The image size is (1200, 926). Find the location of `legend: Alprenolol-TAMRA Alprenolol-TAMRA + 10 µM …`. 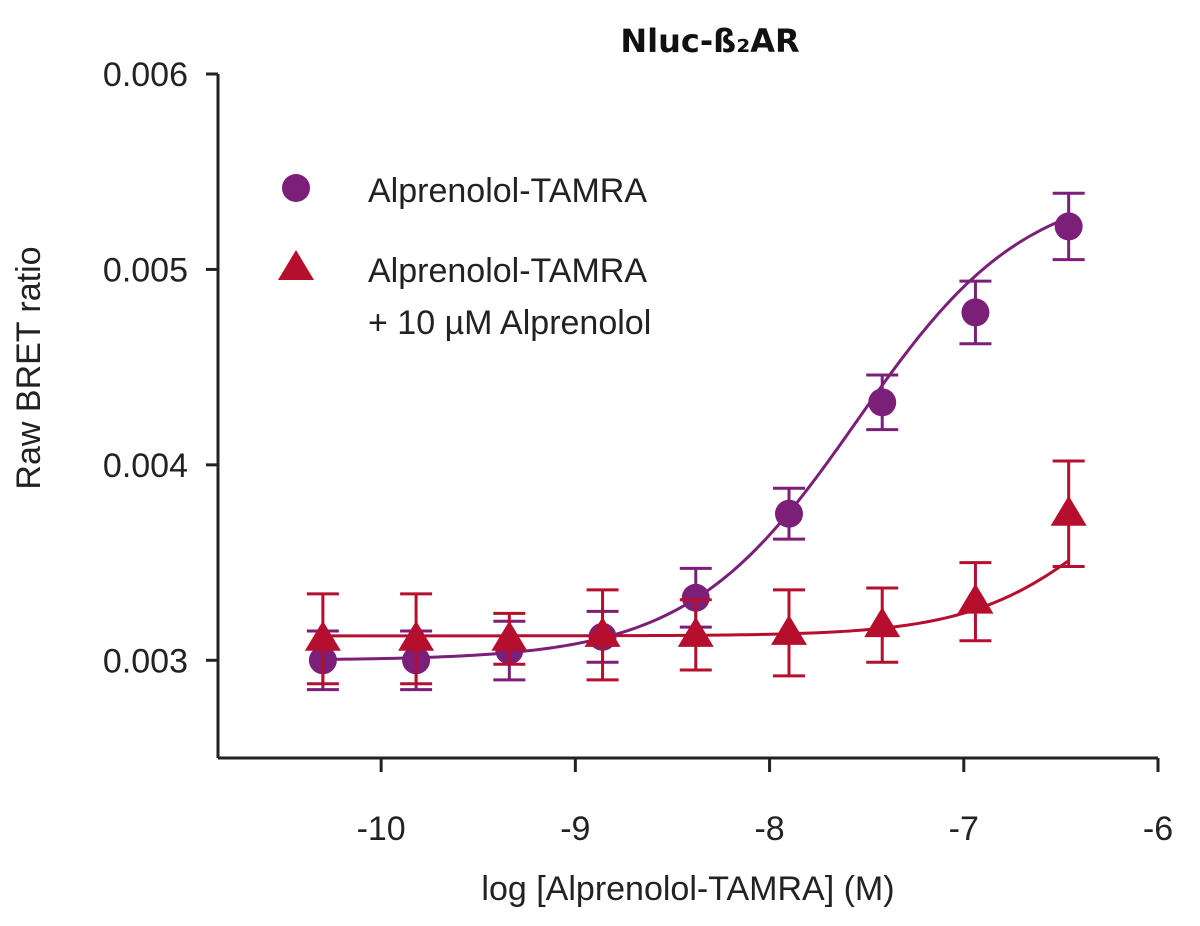

legend: Alprenolol-TAMRA Alprenolol-TAMRA + 10 µM … is located at coordinates (464, 257).